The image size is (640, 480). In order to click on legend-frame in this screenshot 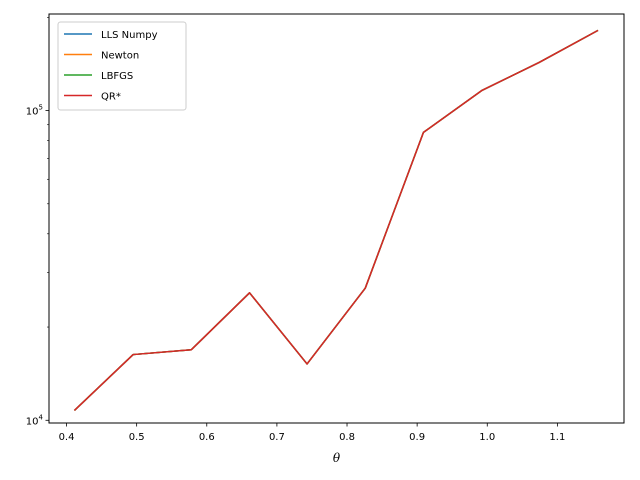, I will do `click(122, 66)`.